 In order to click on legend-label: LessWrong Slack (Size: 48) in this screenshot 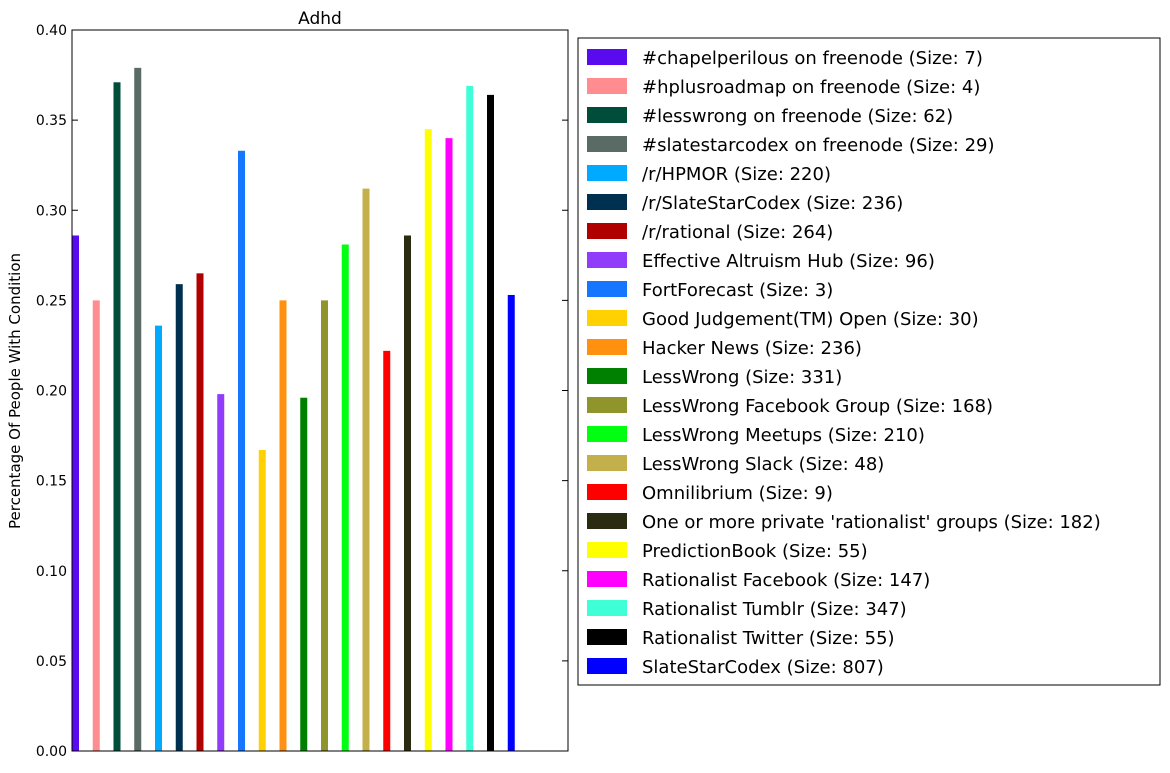, I will do `click(763, 464)`.